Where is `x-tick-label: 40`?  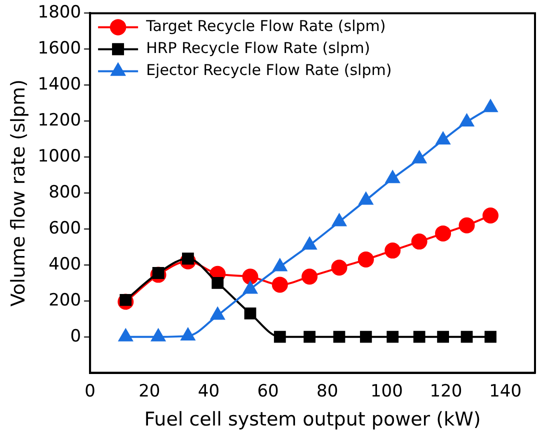
x-tick-label: 40 is located at coordinates (209, 391).